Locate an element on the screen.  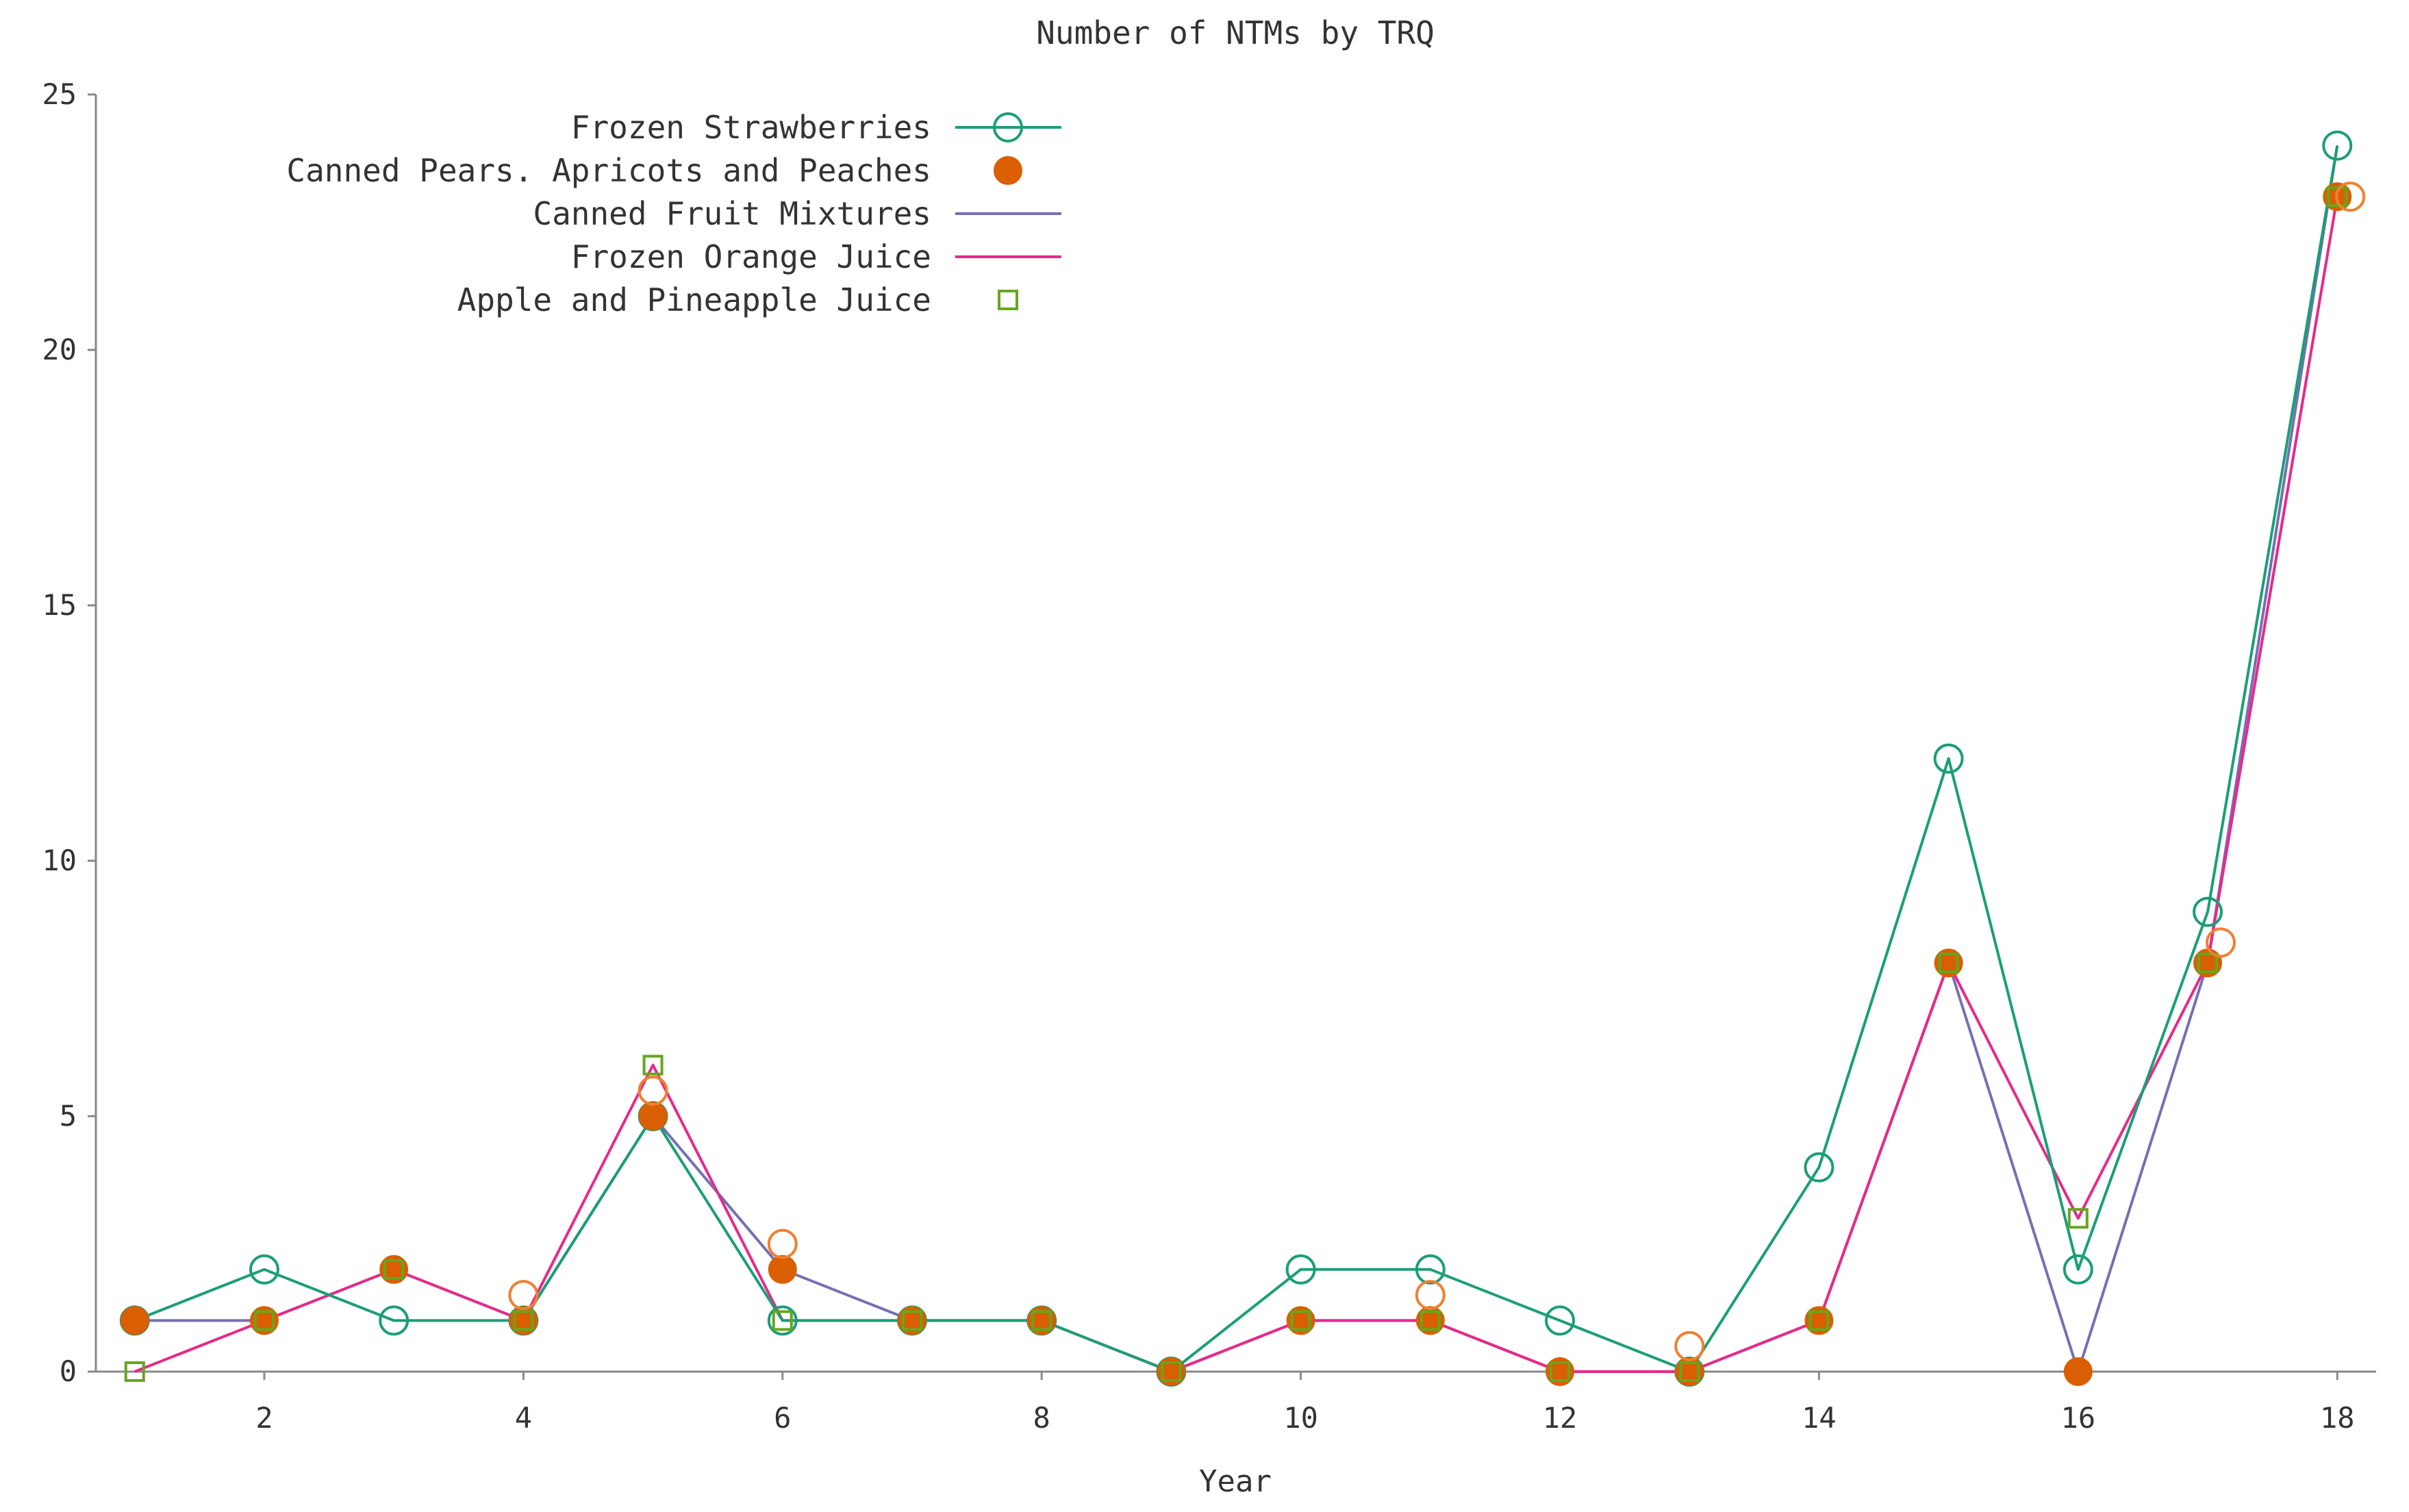
legend-label: Apple and Pineapple Juice is located at coordinates (694, 299).